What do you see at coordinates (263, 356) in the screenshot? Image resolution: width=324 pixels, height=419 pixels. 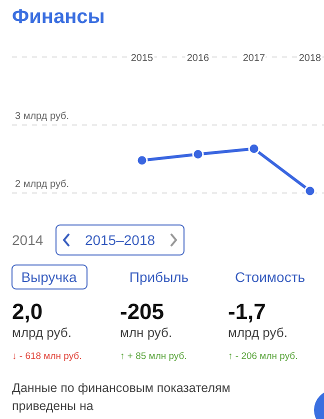 I see `text: ↑ - 206 млн руб.` at bounding box center [263, 356].